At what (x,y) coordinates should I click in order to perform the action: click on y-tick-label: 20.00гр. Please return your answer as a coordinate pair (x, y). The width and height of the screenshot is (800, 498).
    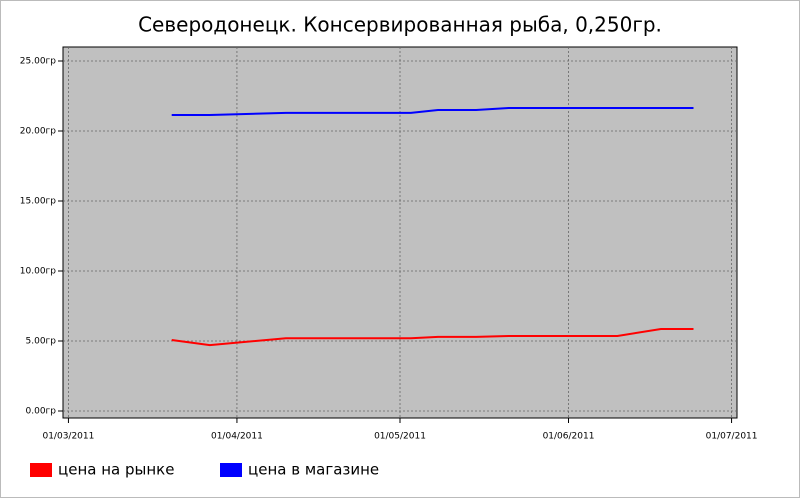
    Looking at the image, I should click on (38, 132).